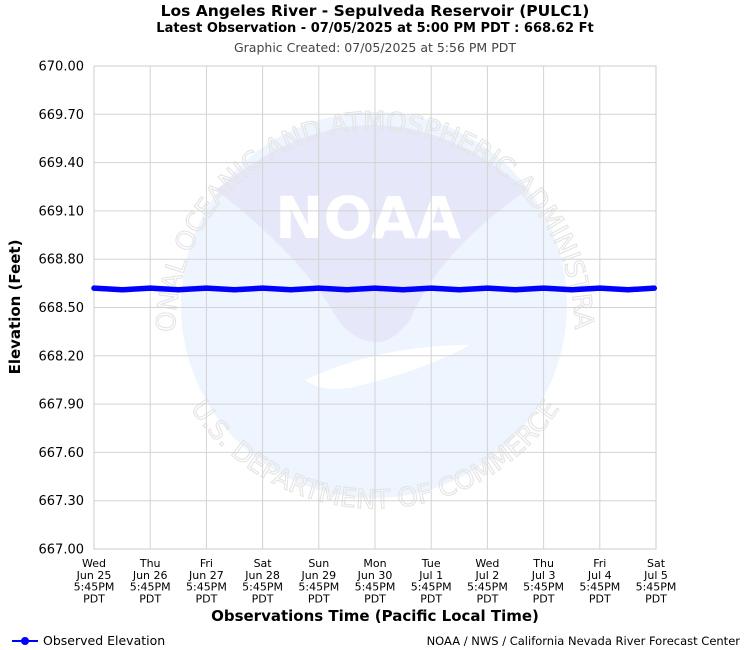  What do you see at coordinates (487, 581) in the screenshot?
I see `x-tick-label: Wed Jul 2 5:45PM PDT` at bounding box center [487, 581].